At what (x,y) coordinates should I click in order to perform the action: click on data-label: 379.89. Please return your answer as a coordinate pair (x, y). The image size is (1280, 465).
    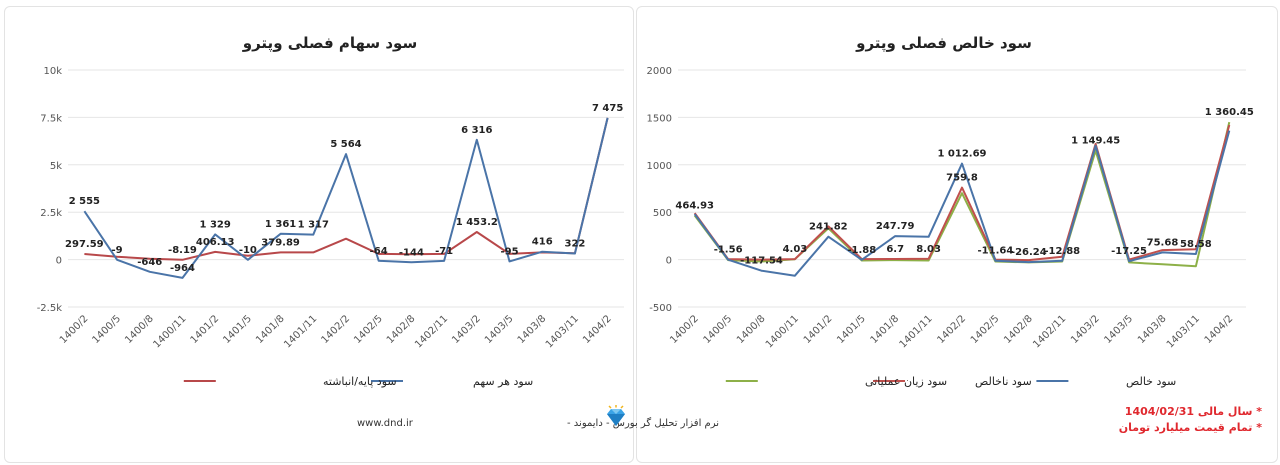
    Looking at the image, I should click on (280, 242).